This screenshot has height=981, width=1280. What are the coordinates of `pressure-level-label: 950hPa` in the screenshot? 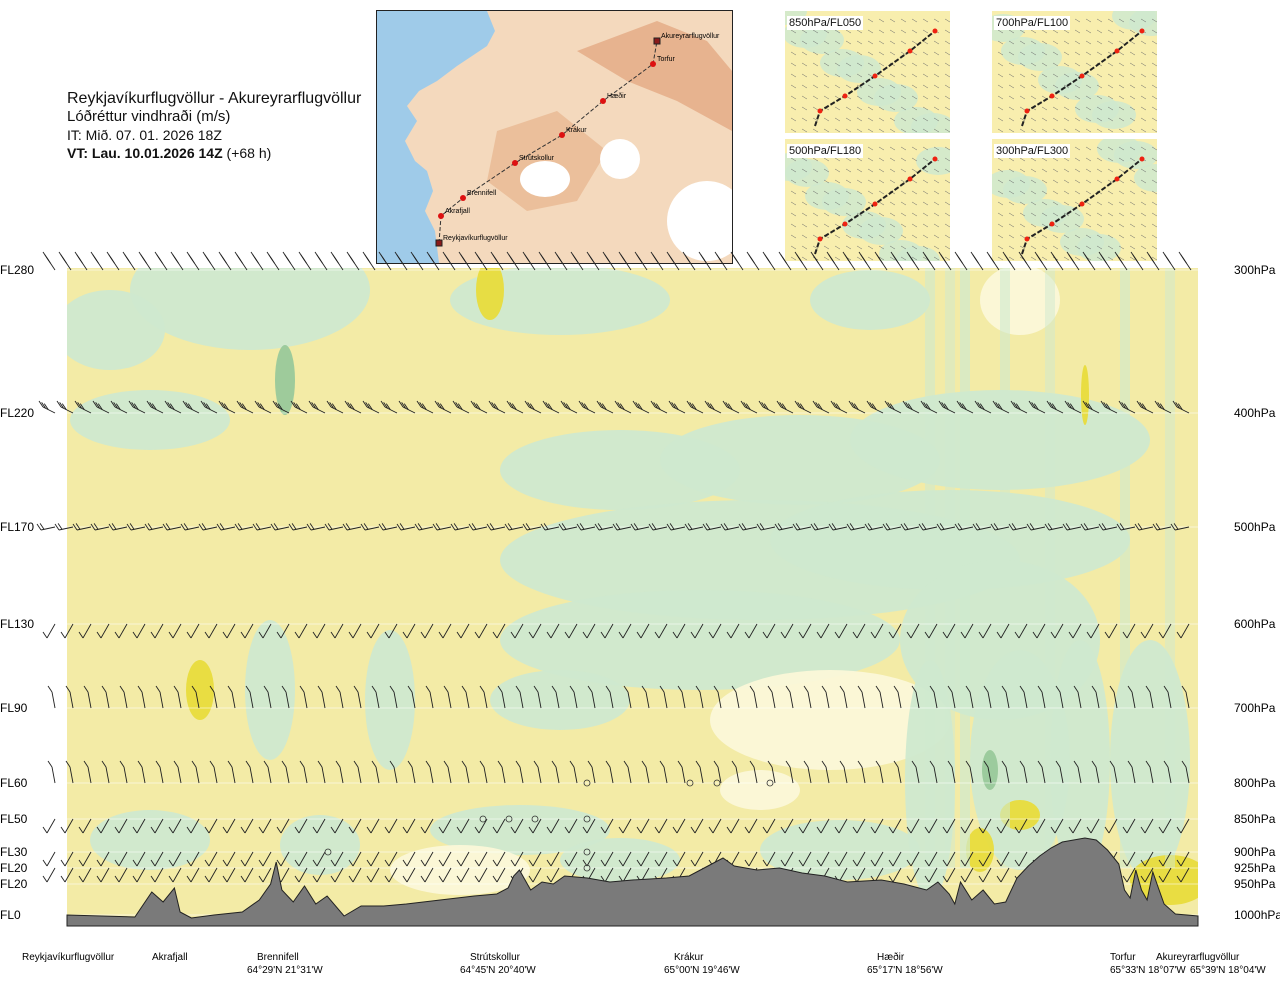 It's located at (1255, 884).